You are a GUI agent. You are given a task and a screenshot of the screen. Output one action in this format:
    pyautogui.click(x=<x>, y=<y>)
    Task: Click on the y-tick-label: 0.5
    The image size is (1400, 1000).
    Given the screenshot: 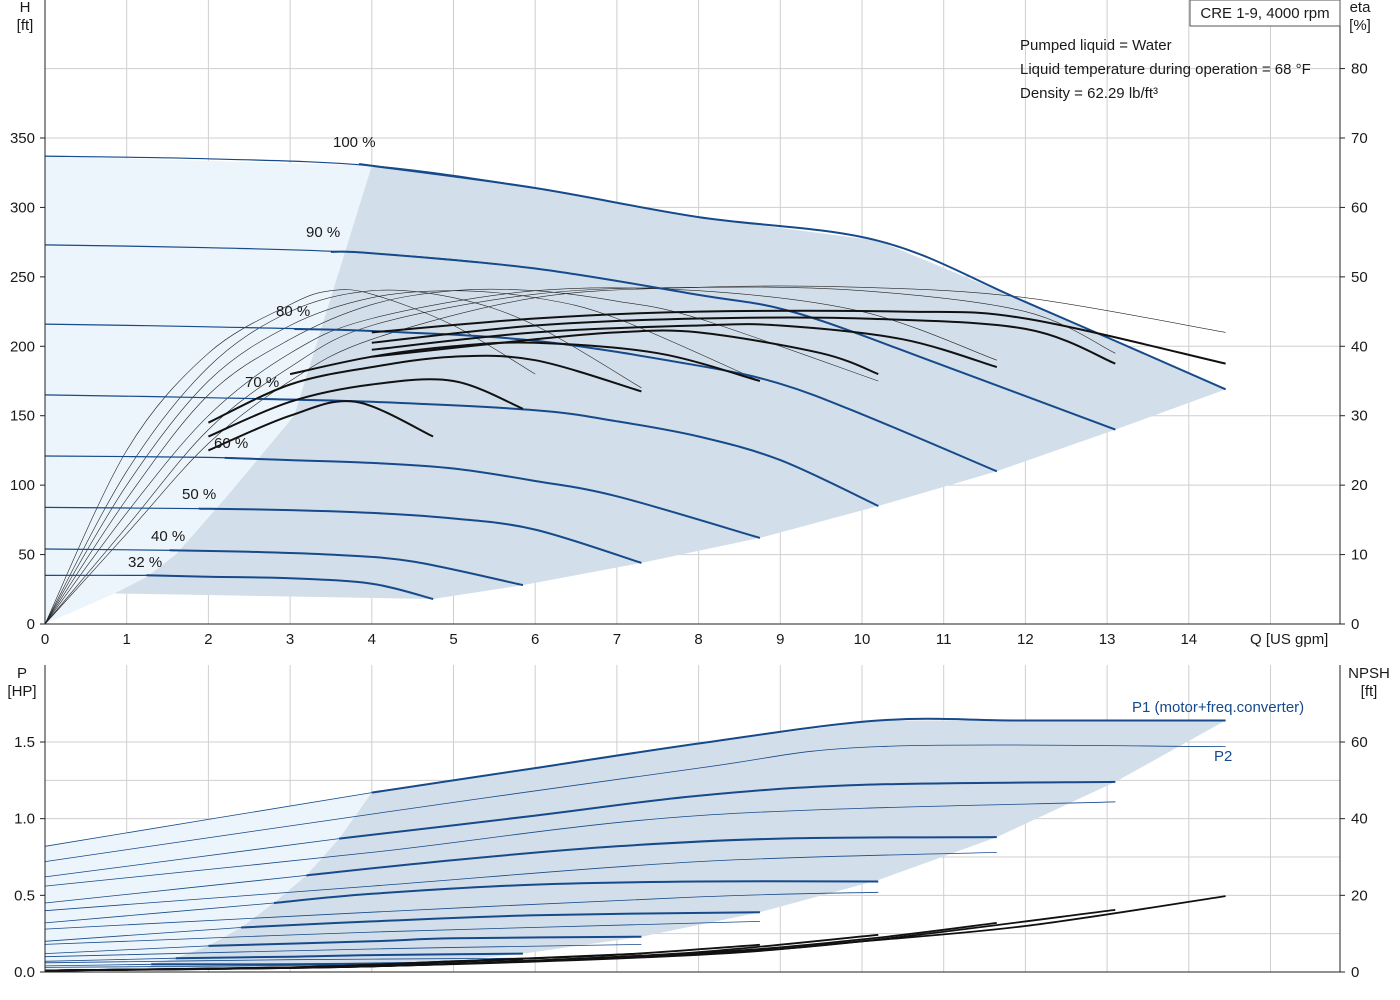 What is the action you would take?
    pyautogui.click(x=24, y=895)
    